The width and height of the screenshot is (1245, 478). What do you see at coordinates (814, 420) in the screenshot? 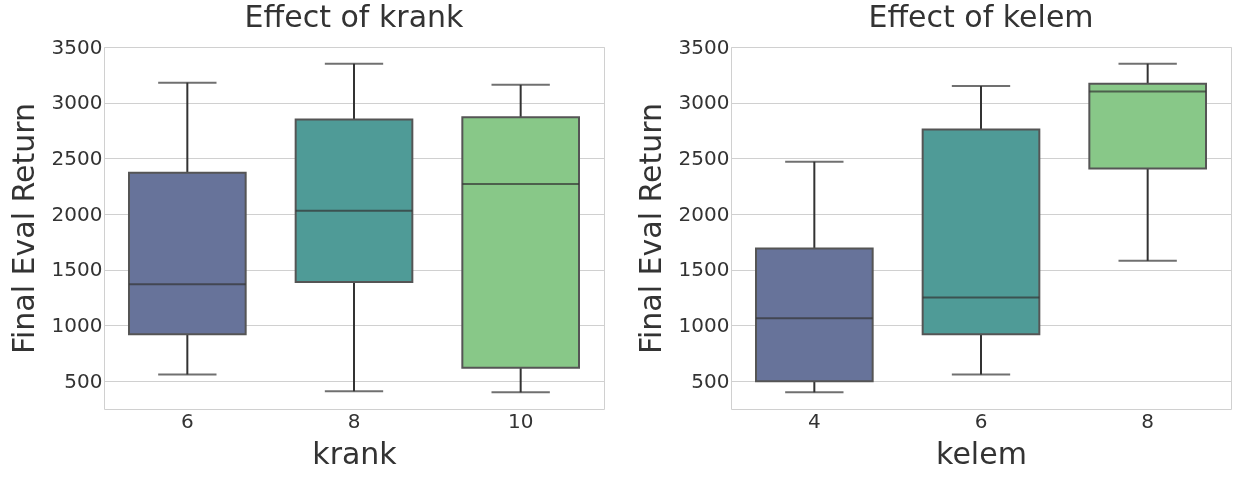
I see `x-tick-label: 4` at bounding box center [814, 420].